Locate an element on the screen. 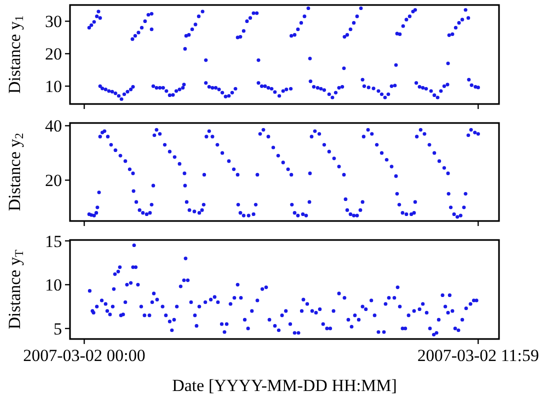  x-tick-label: 2007-03-02 00:00 is located at coordinates (84, 355).